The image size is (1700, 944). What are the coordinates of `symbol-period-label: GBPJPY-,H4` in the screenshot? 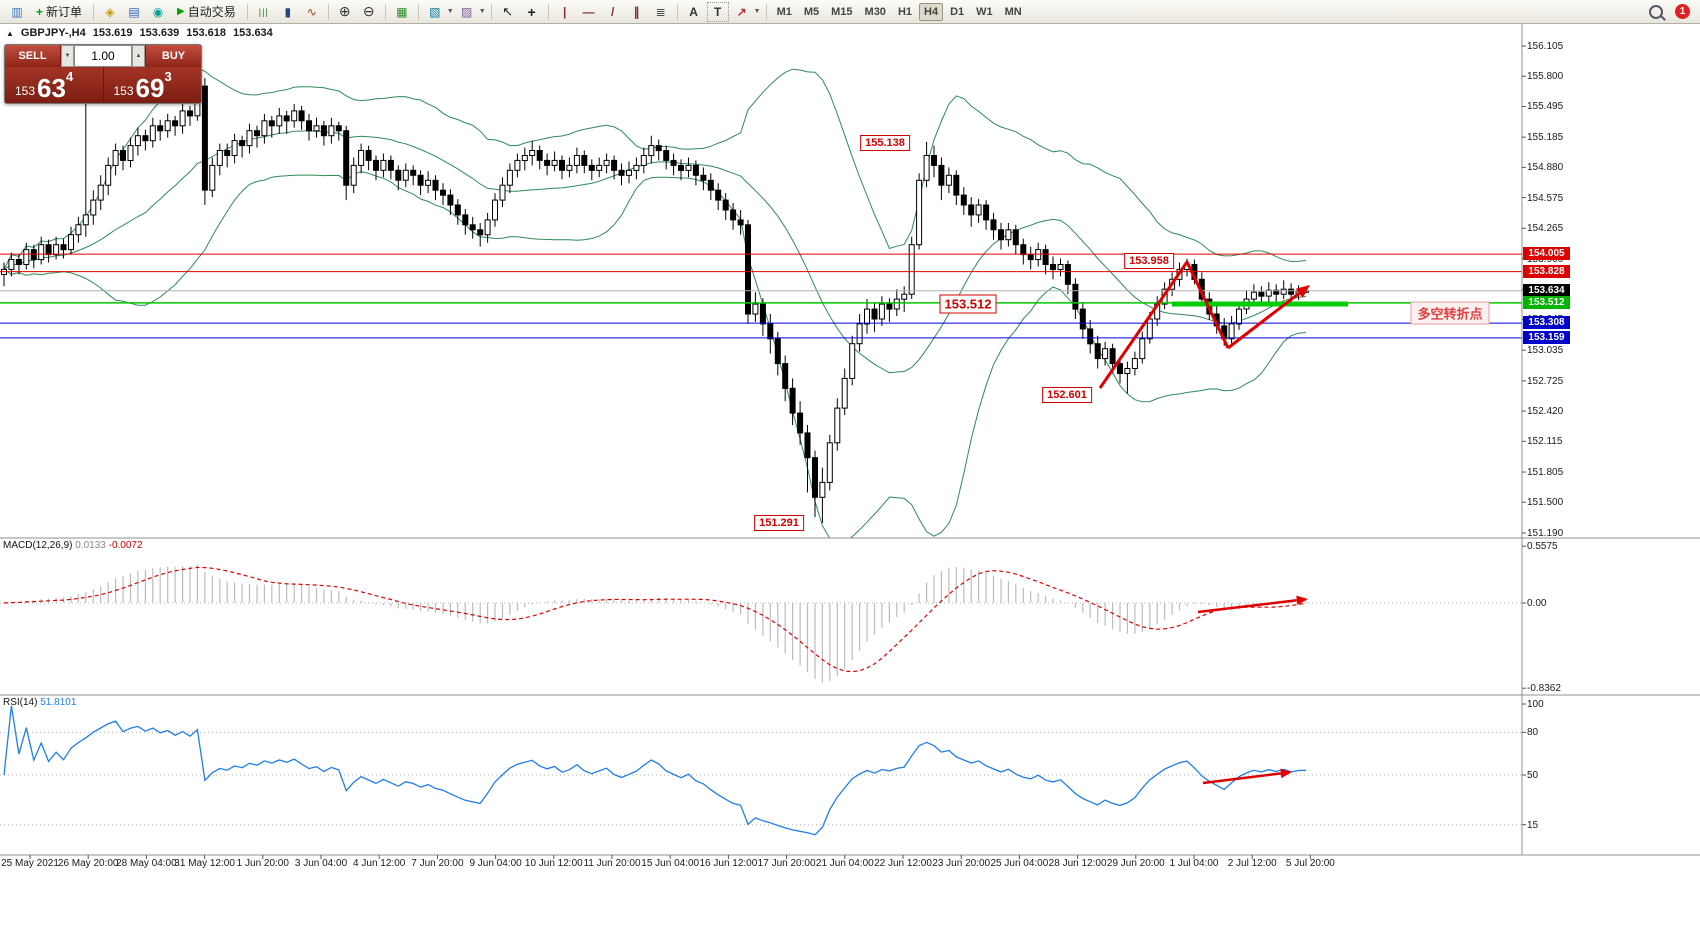 It's located at (53, 33).